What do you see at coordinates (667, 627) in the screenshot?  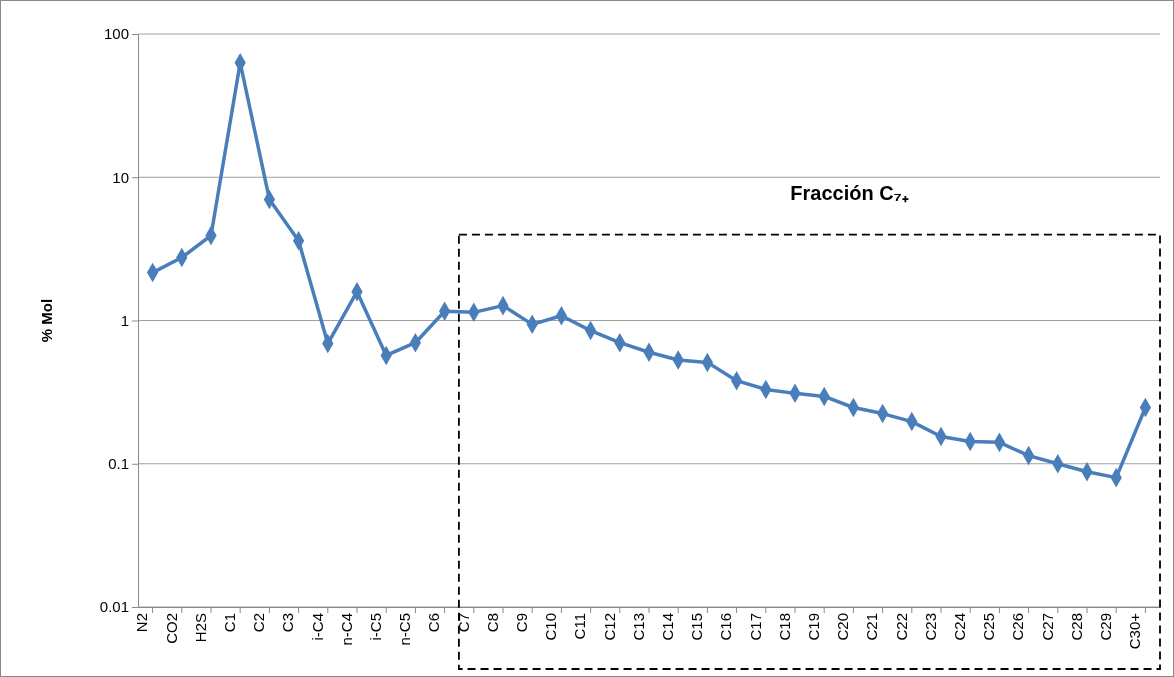 I see `x-tick-label: C14` at bounding box center [667, 627].